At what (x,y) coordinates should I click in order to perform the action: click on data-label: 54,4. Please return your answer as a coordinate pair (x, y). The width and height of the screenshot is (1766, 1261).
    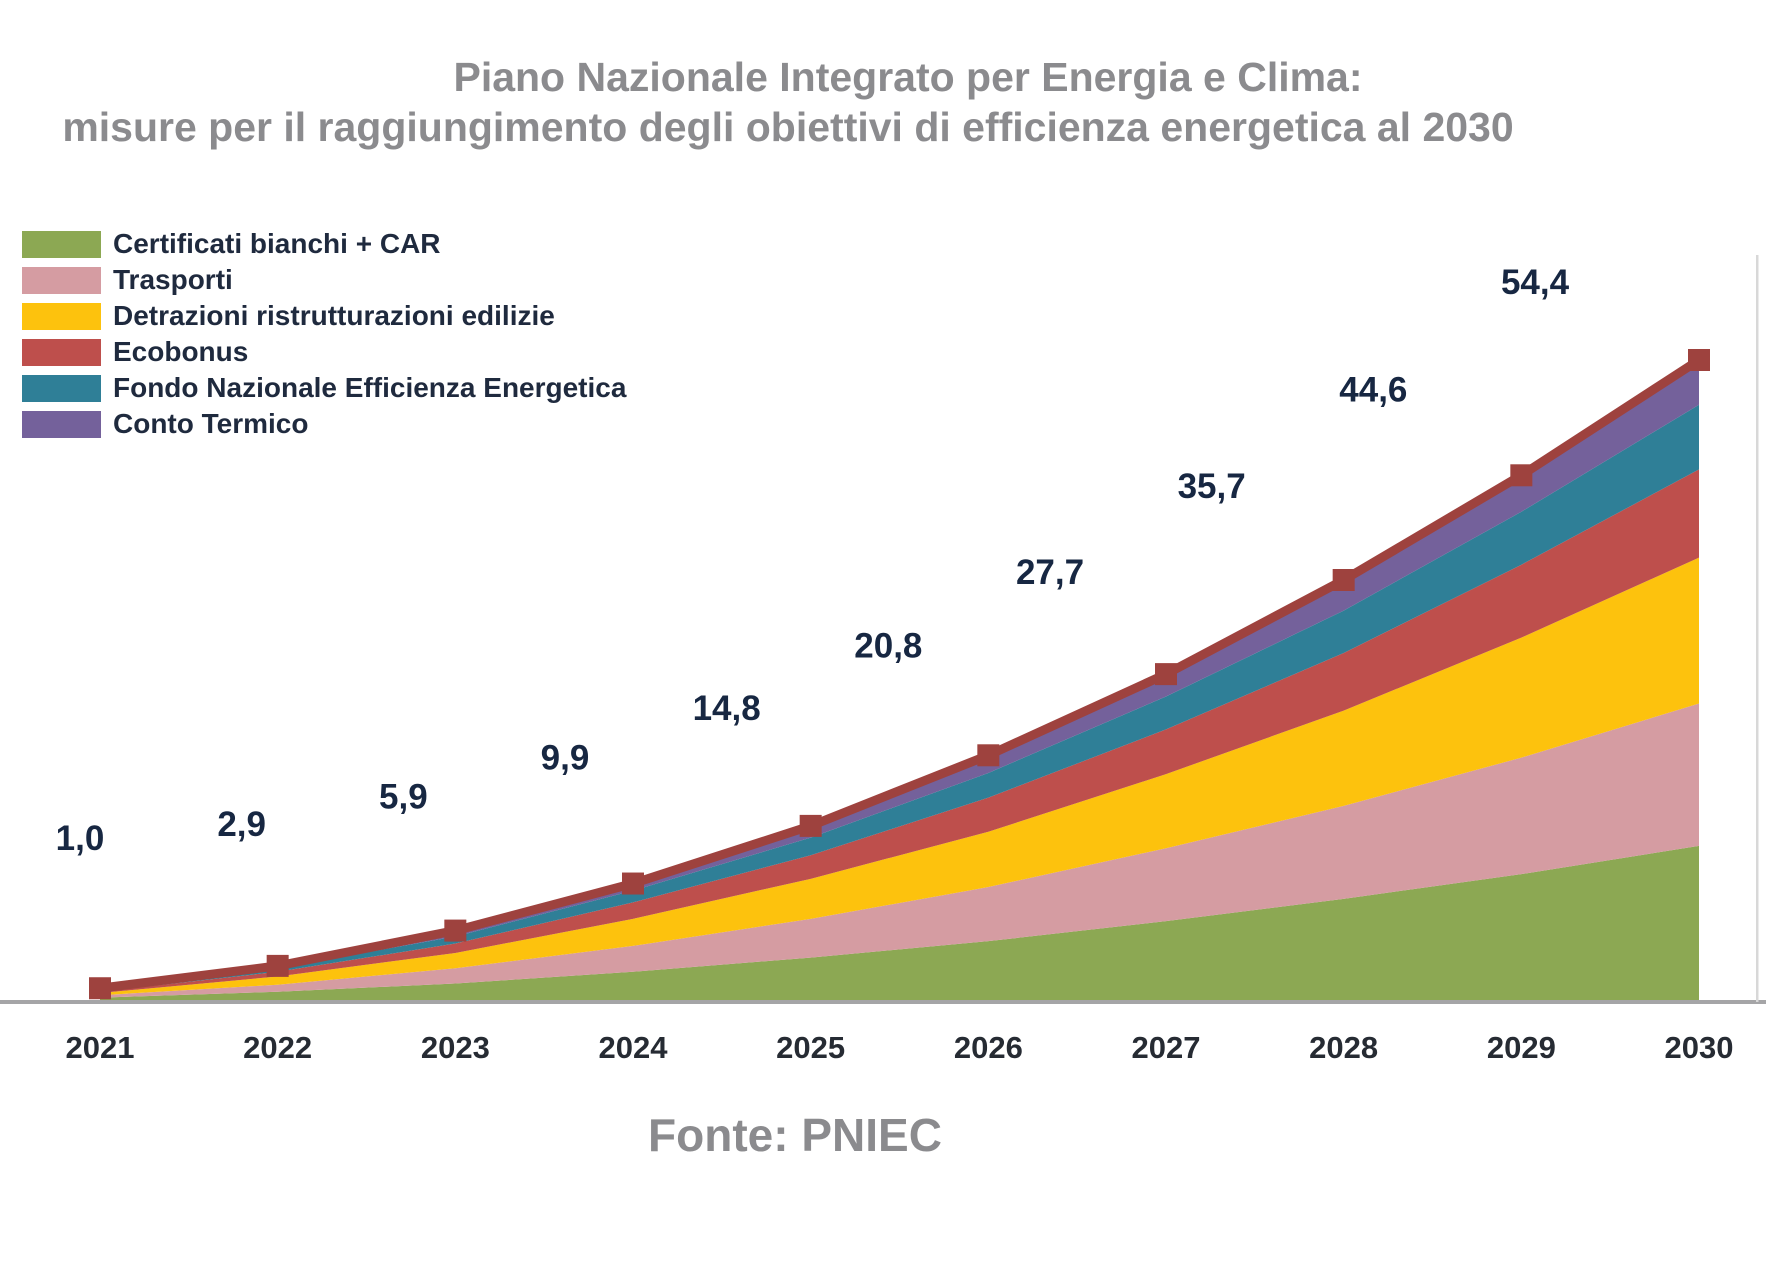
    Looking at the image, I should click on (1535, 282).